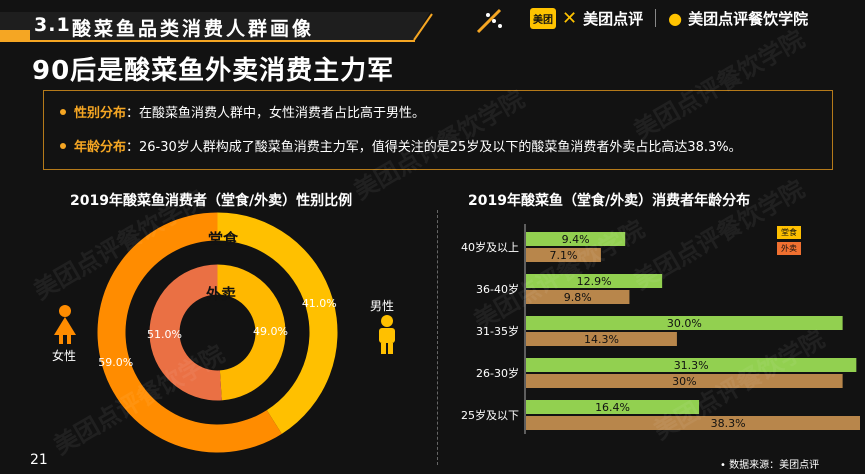  What do you see at coordinates (728, 423) in the screenshot?
I see `bar-value-label: 38.3%` at bounding box center [728, 423].